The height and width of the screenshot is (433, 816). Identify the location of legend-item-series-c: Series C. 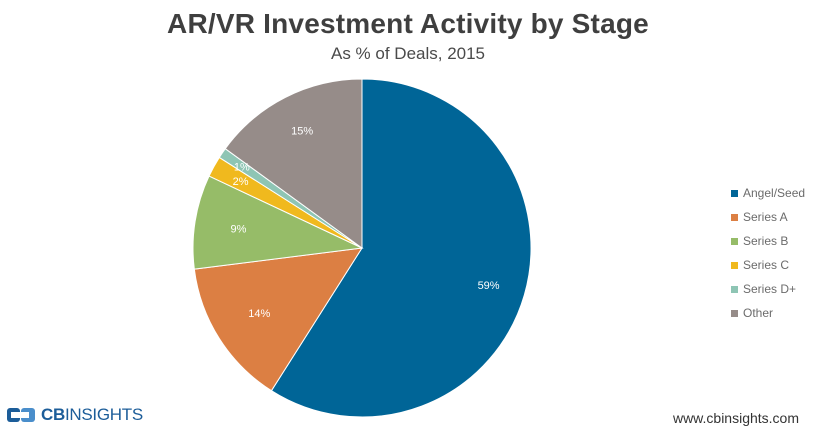
(768, 265).